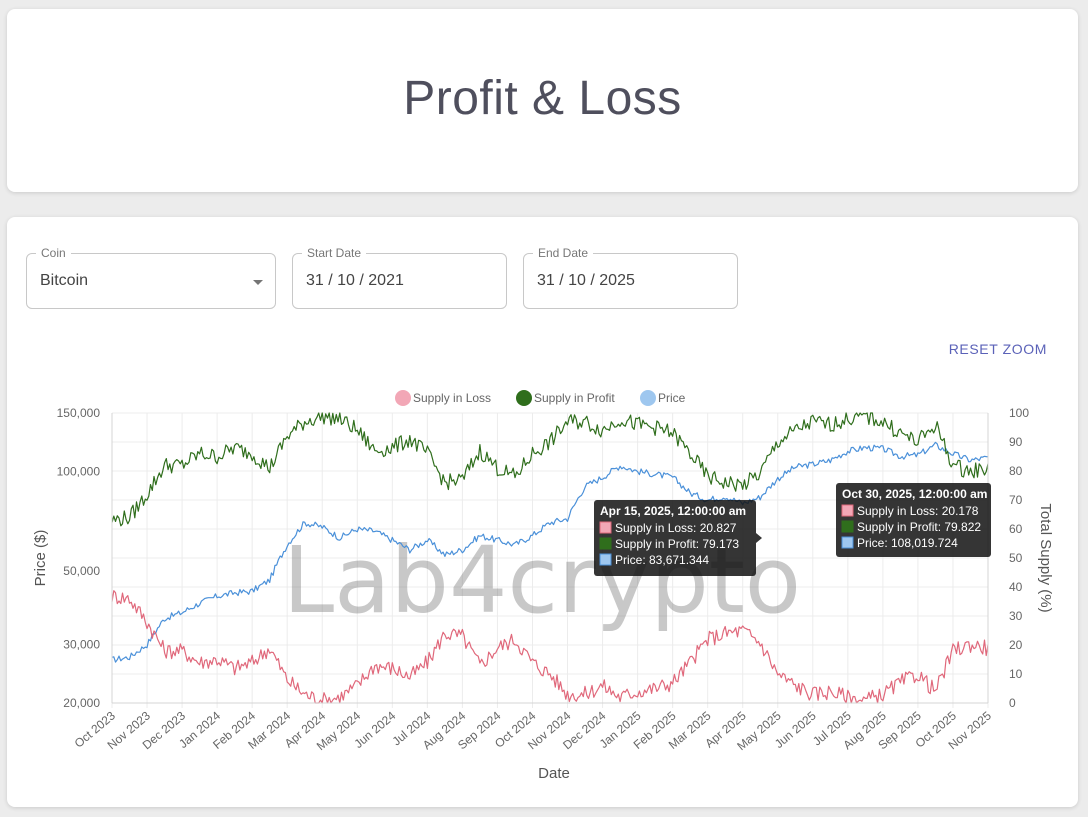  What do you see at coordinates (355, 280) in the screenshot?
I see `start-date-value: 31 / 10 / 2021` at bounding box center [355, 280].